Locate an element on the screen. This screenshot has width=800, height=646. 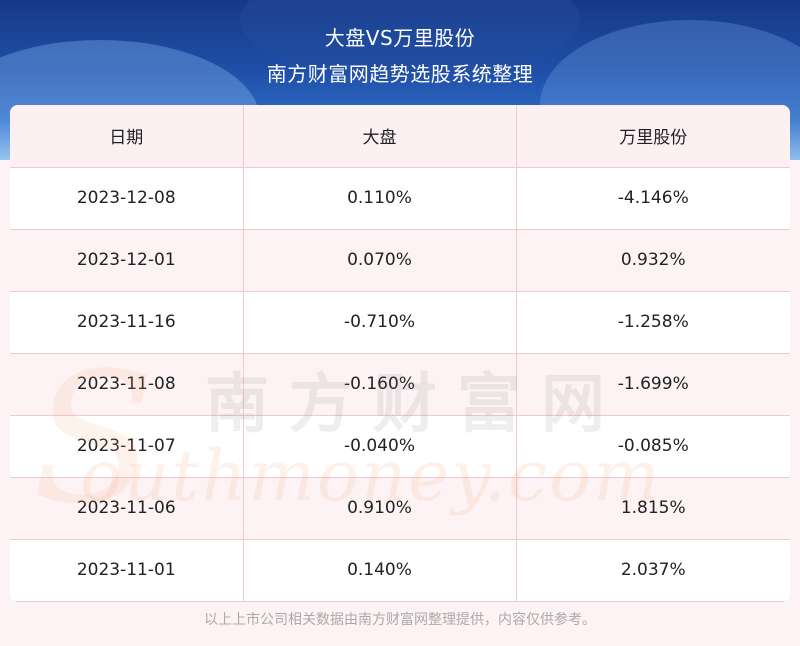
cell-stock-change: 0.932% is located at coordinates (653, 260).